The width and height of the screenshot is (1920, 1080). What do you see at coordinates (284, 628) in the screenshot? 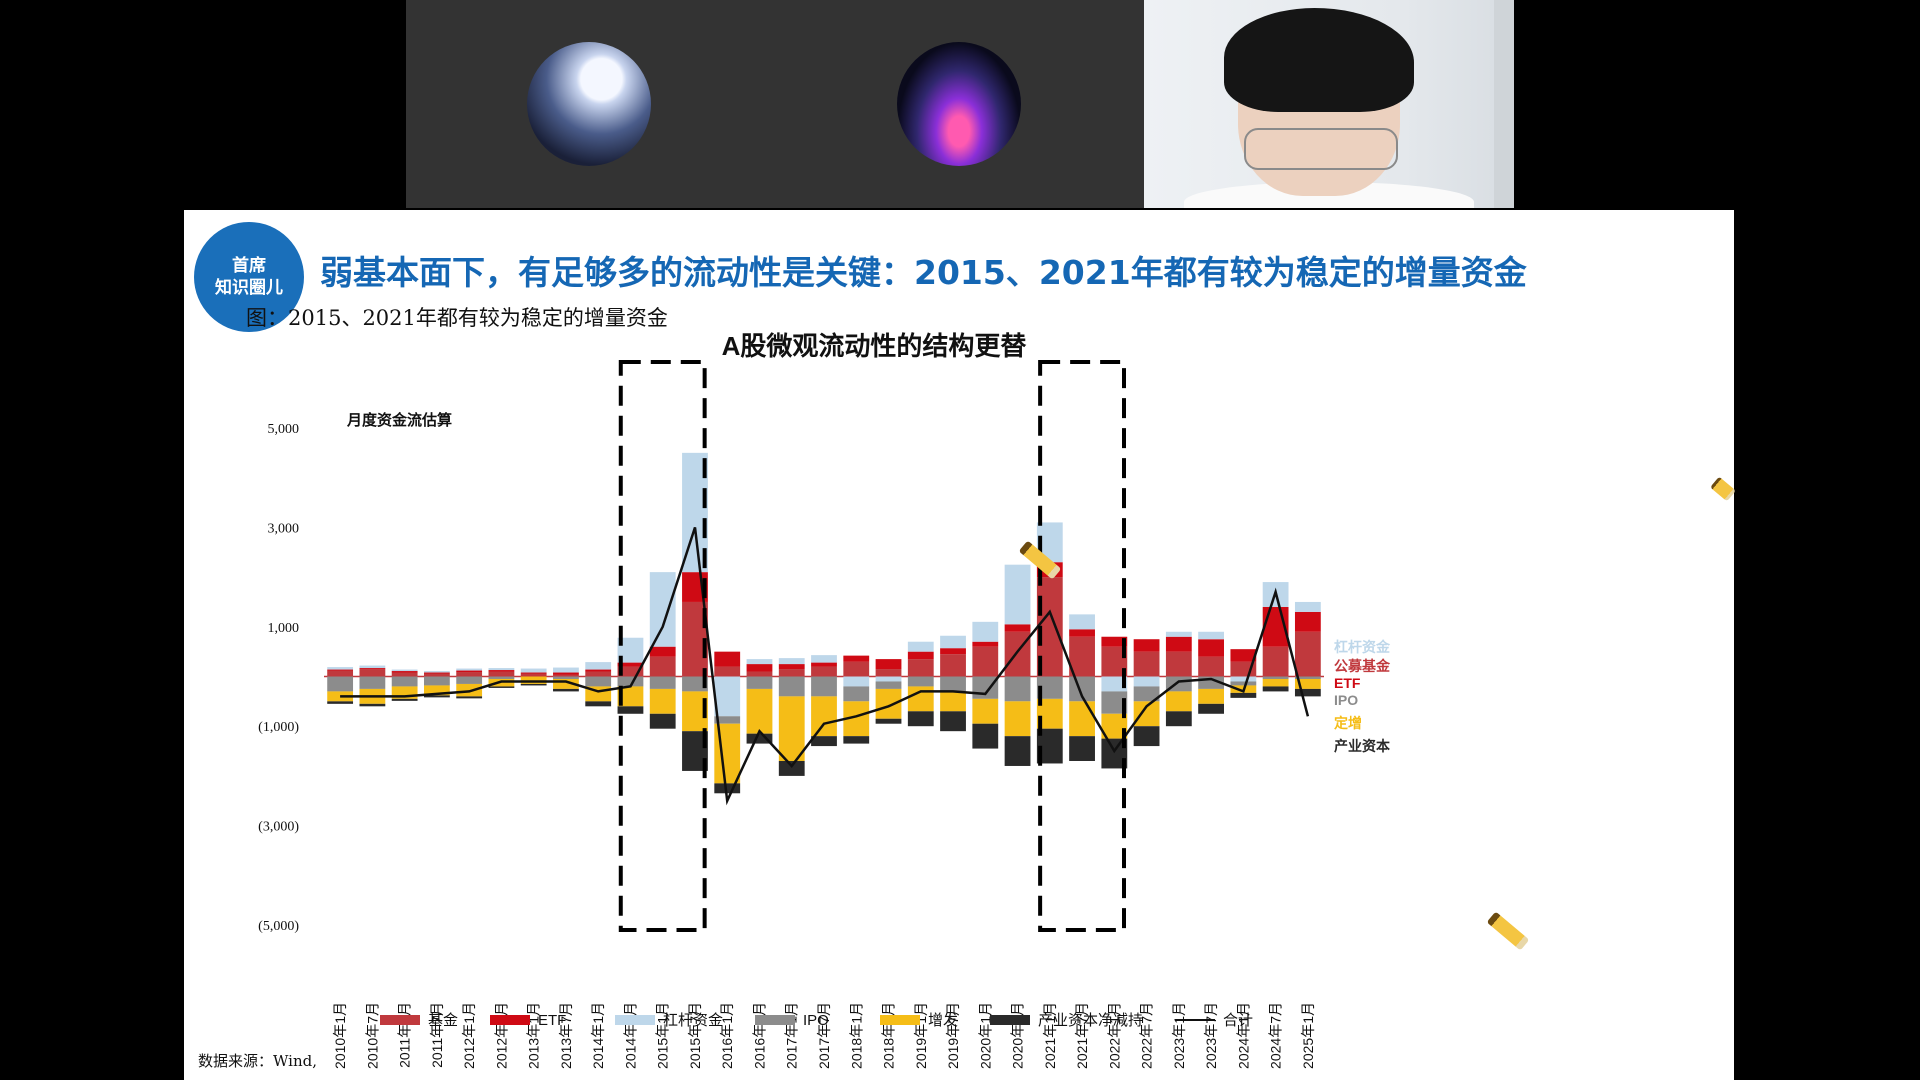
I see `y-tick-label: 1,000` at bounding box center [284, 628].